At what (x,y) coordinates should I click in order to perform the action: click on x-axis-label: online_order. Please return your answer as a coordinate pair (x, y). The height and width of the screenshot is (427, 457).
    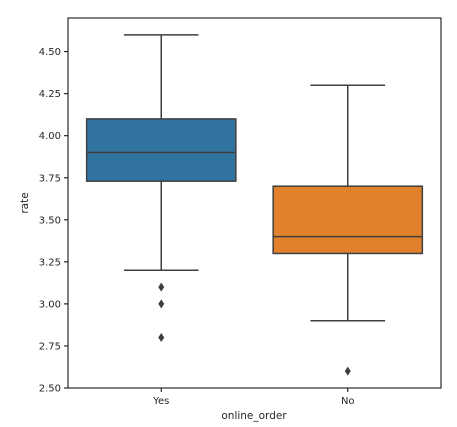
    Looking at the image, I should click on (254, 416).